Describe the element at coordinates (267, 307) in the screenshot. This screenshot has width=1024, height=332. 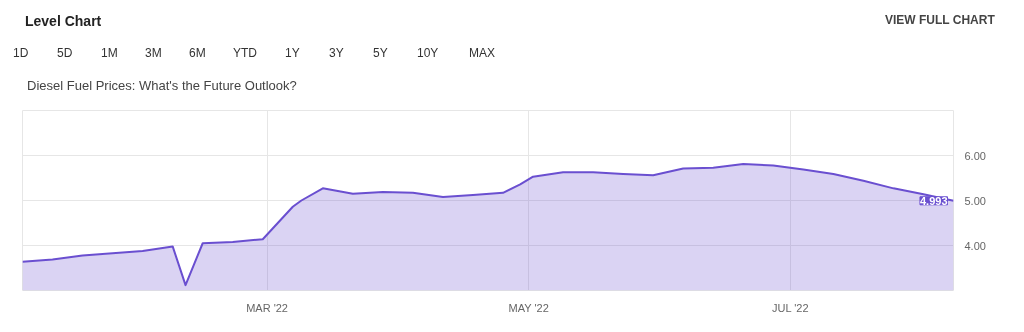
I see `x-tick-label: MAR '22` at that location.